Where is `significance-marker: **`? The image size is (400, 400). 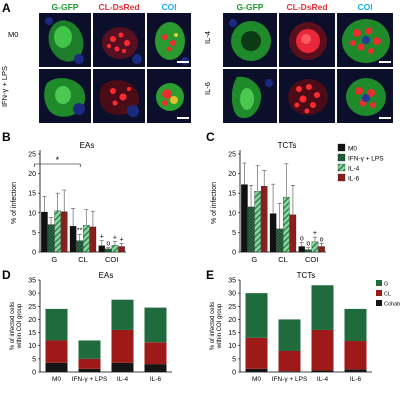 significance-marker: ** is located at coordinates (80, 230).